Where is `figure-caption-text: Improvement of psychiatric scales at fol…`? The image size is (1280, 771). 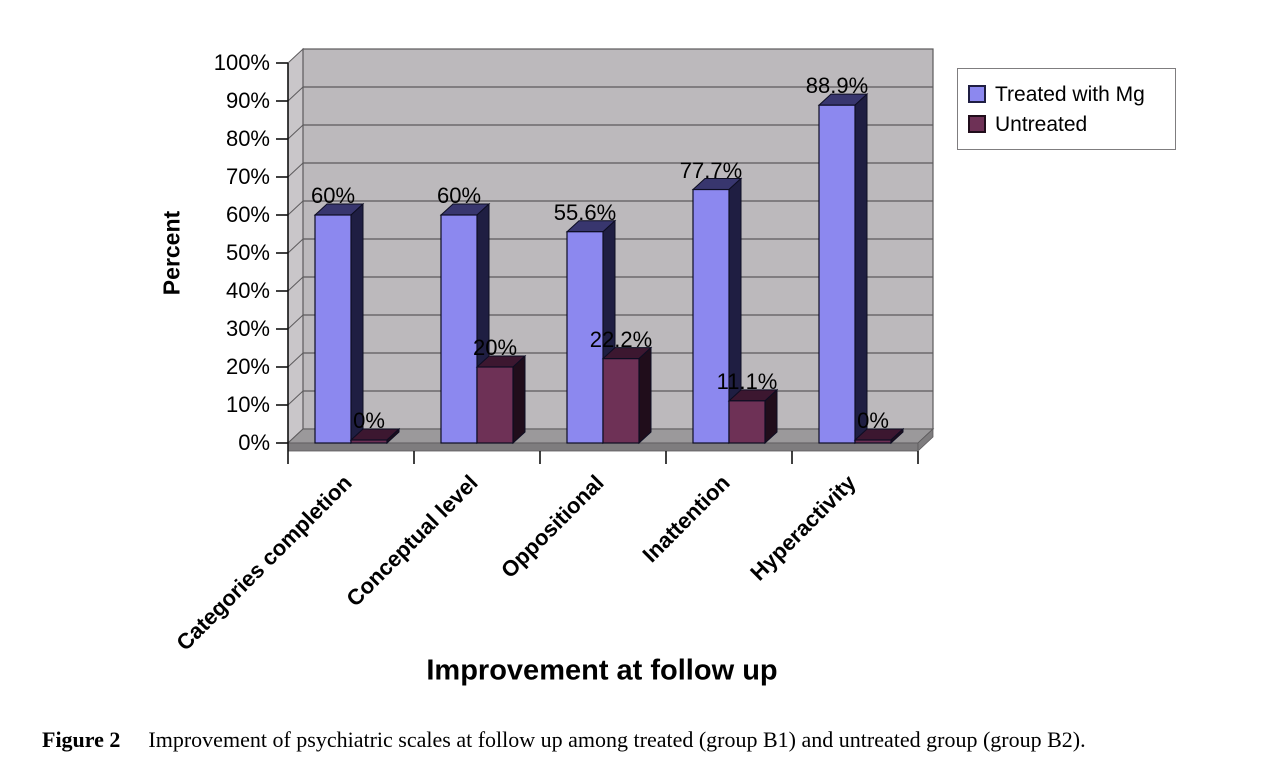
figure-caption-text: Improvement of psychiatric scales at fol… is located at coordinates (617, 739).